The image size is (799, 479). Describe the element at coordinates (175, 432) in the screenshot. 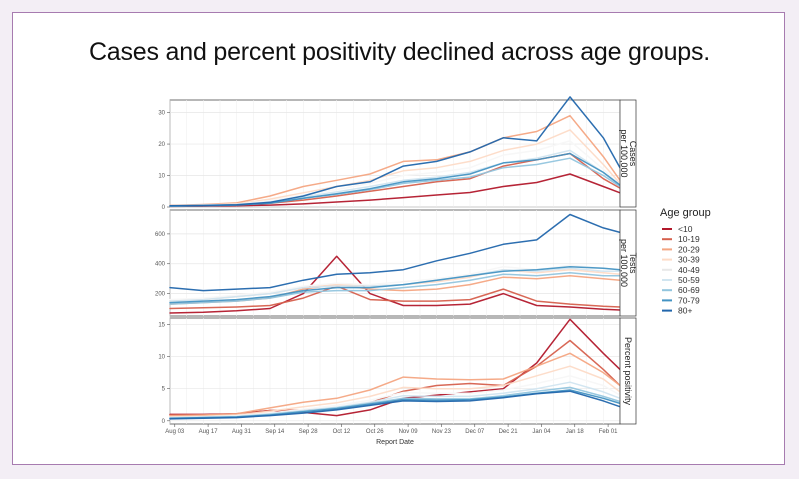

I see `x-tick-label: Aug 03` at that location.